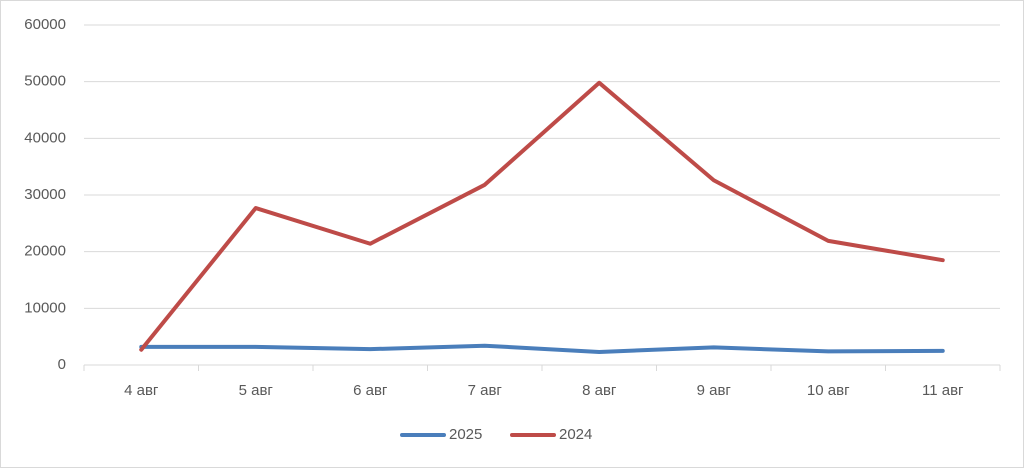  I want to click on x-tick-label: 8 авг, so click(599, 390).